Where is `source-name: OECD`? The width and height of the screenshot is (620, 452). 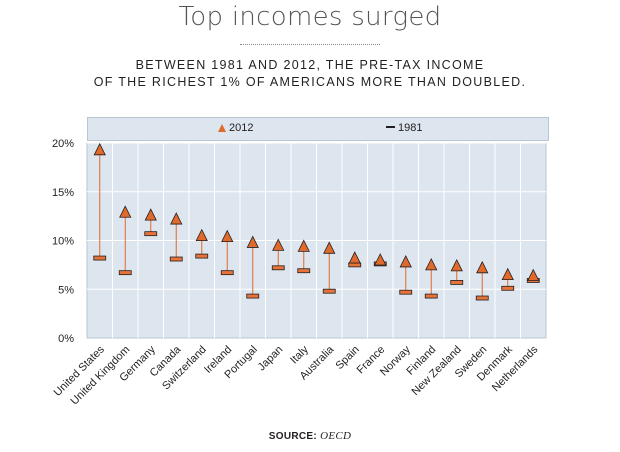 source-name: OECD is located at coordinates (336, 436).